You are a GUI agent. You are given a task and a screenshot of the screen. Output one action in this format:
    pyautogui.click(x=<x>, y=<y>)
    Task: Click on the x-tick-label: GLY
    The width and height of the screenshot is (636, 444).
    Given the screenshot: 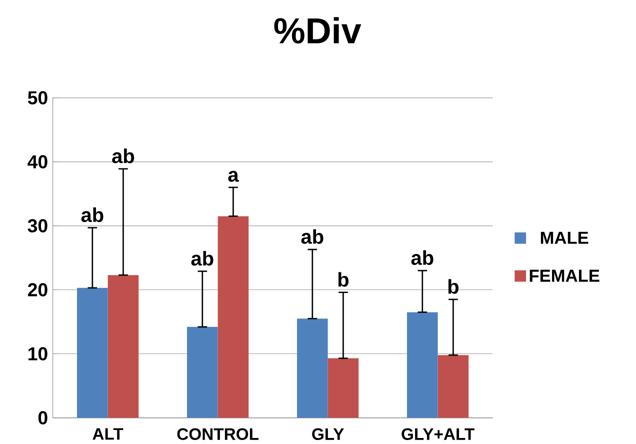 What is the action you would take?
    pyautogui.click(x=328, y=434)
    